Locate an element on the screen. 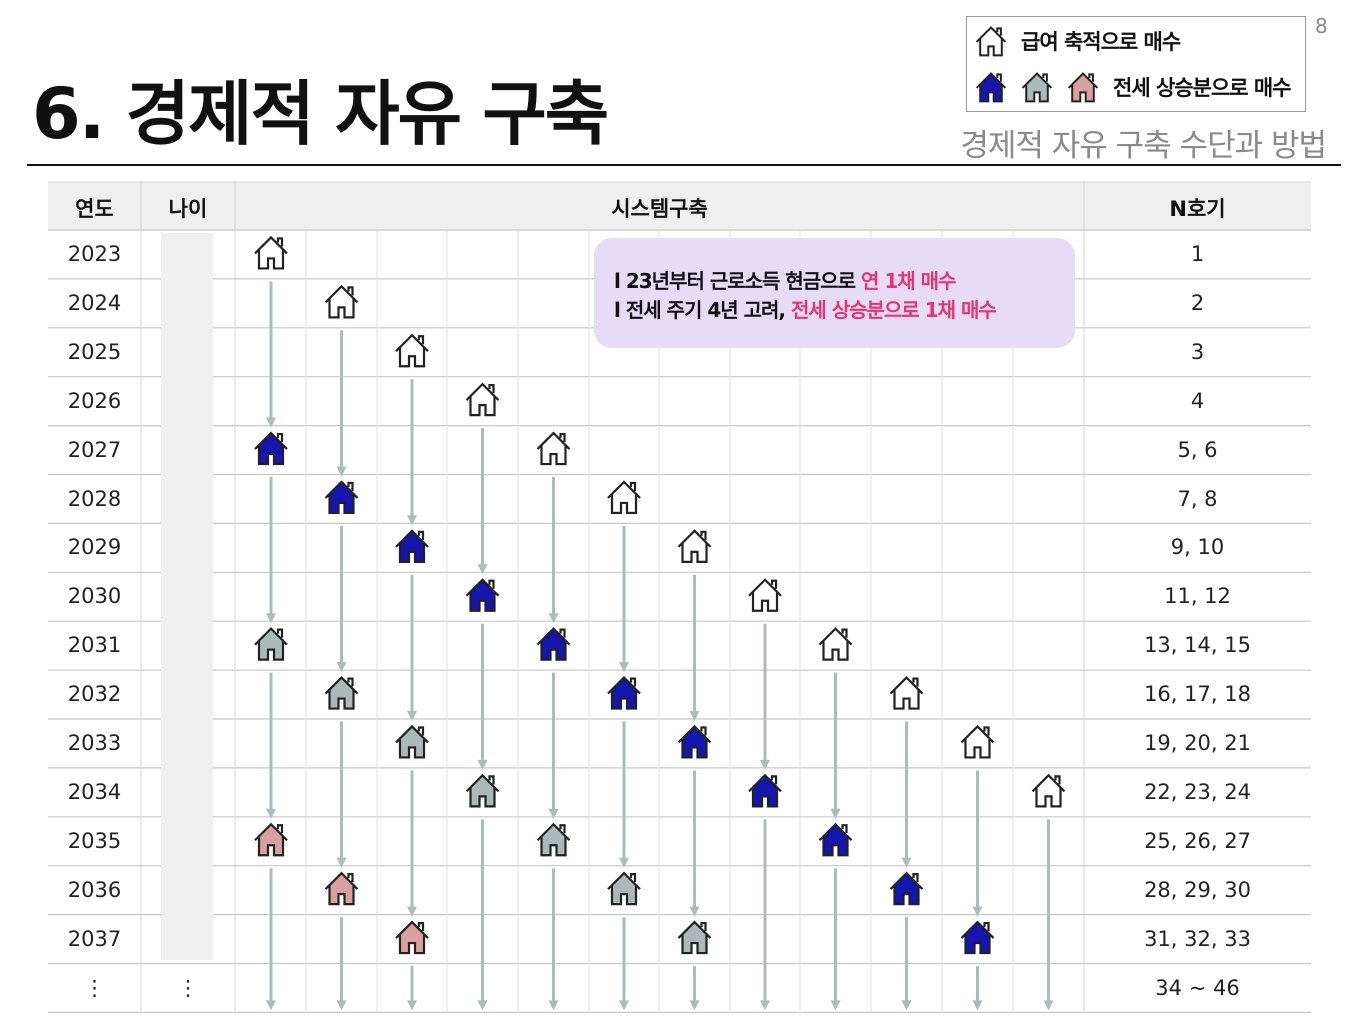 The width and height of the screenshot is (1368, 1026). notice-line-1: l 23년부터 근로소득 현금으로 연 1채 매수 is located at coordinates (785, 279).